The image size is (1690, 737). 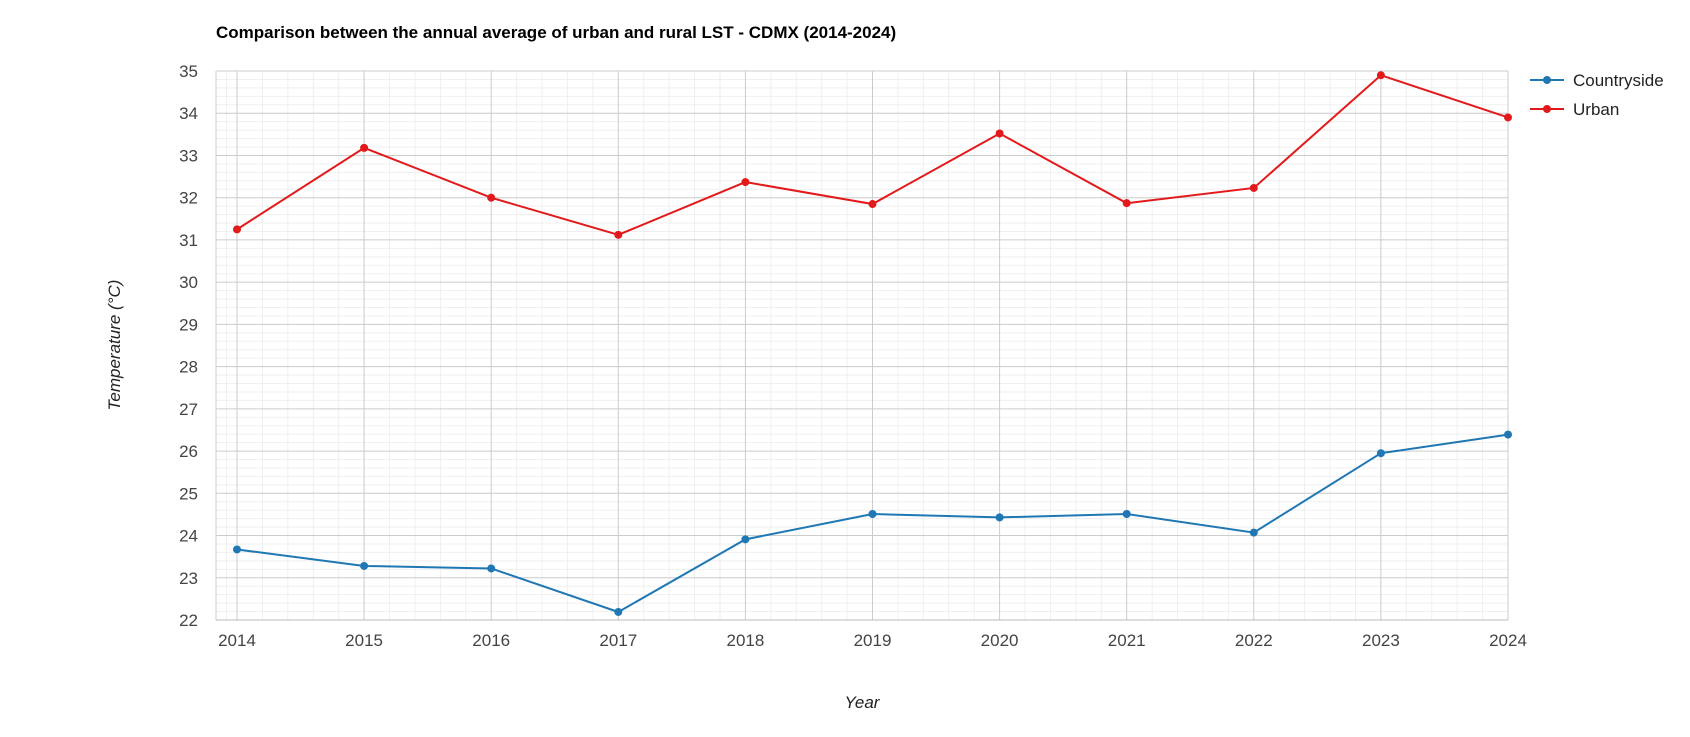 I want to click on legend-label-countryside: Countryside, so click(x=1618, y=80).